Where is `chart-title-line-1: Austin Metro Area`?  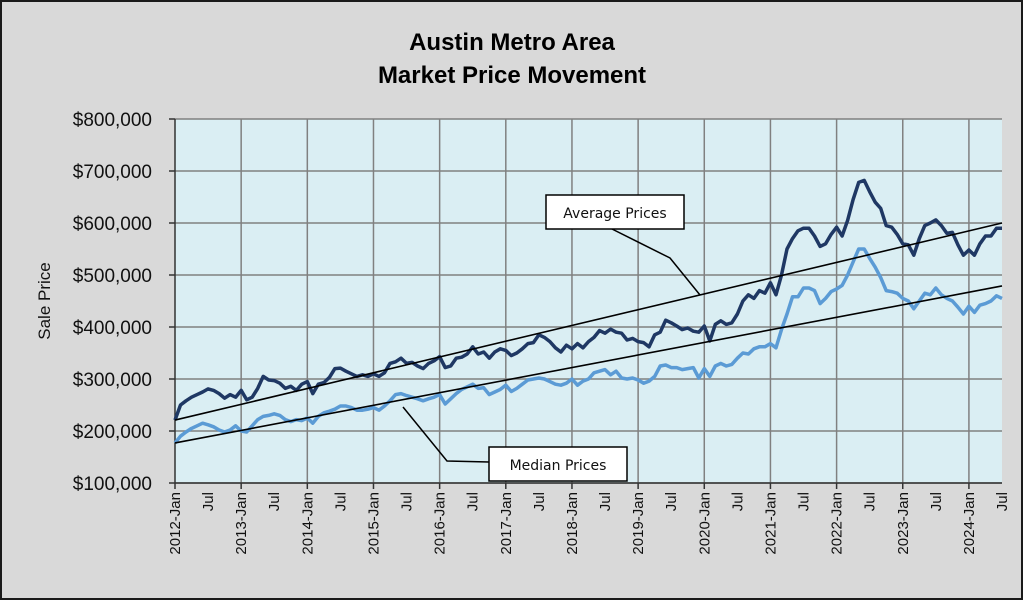 chart-title-line-1: Austin Metro Area is located at coordinates (512, 42).